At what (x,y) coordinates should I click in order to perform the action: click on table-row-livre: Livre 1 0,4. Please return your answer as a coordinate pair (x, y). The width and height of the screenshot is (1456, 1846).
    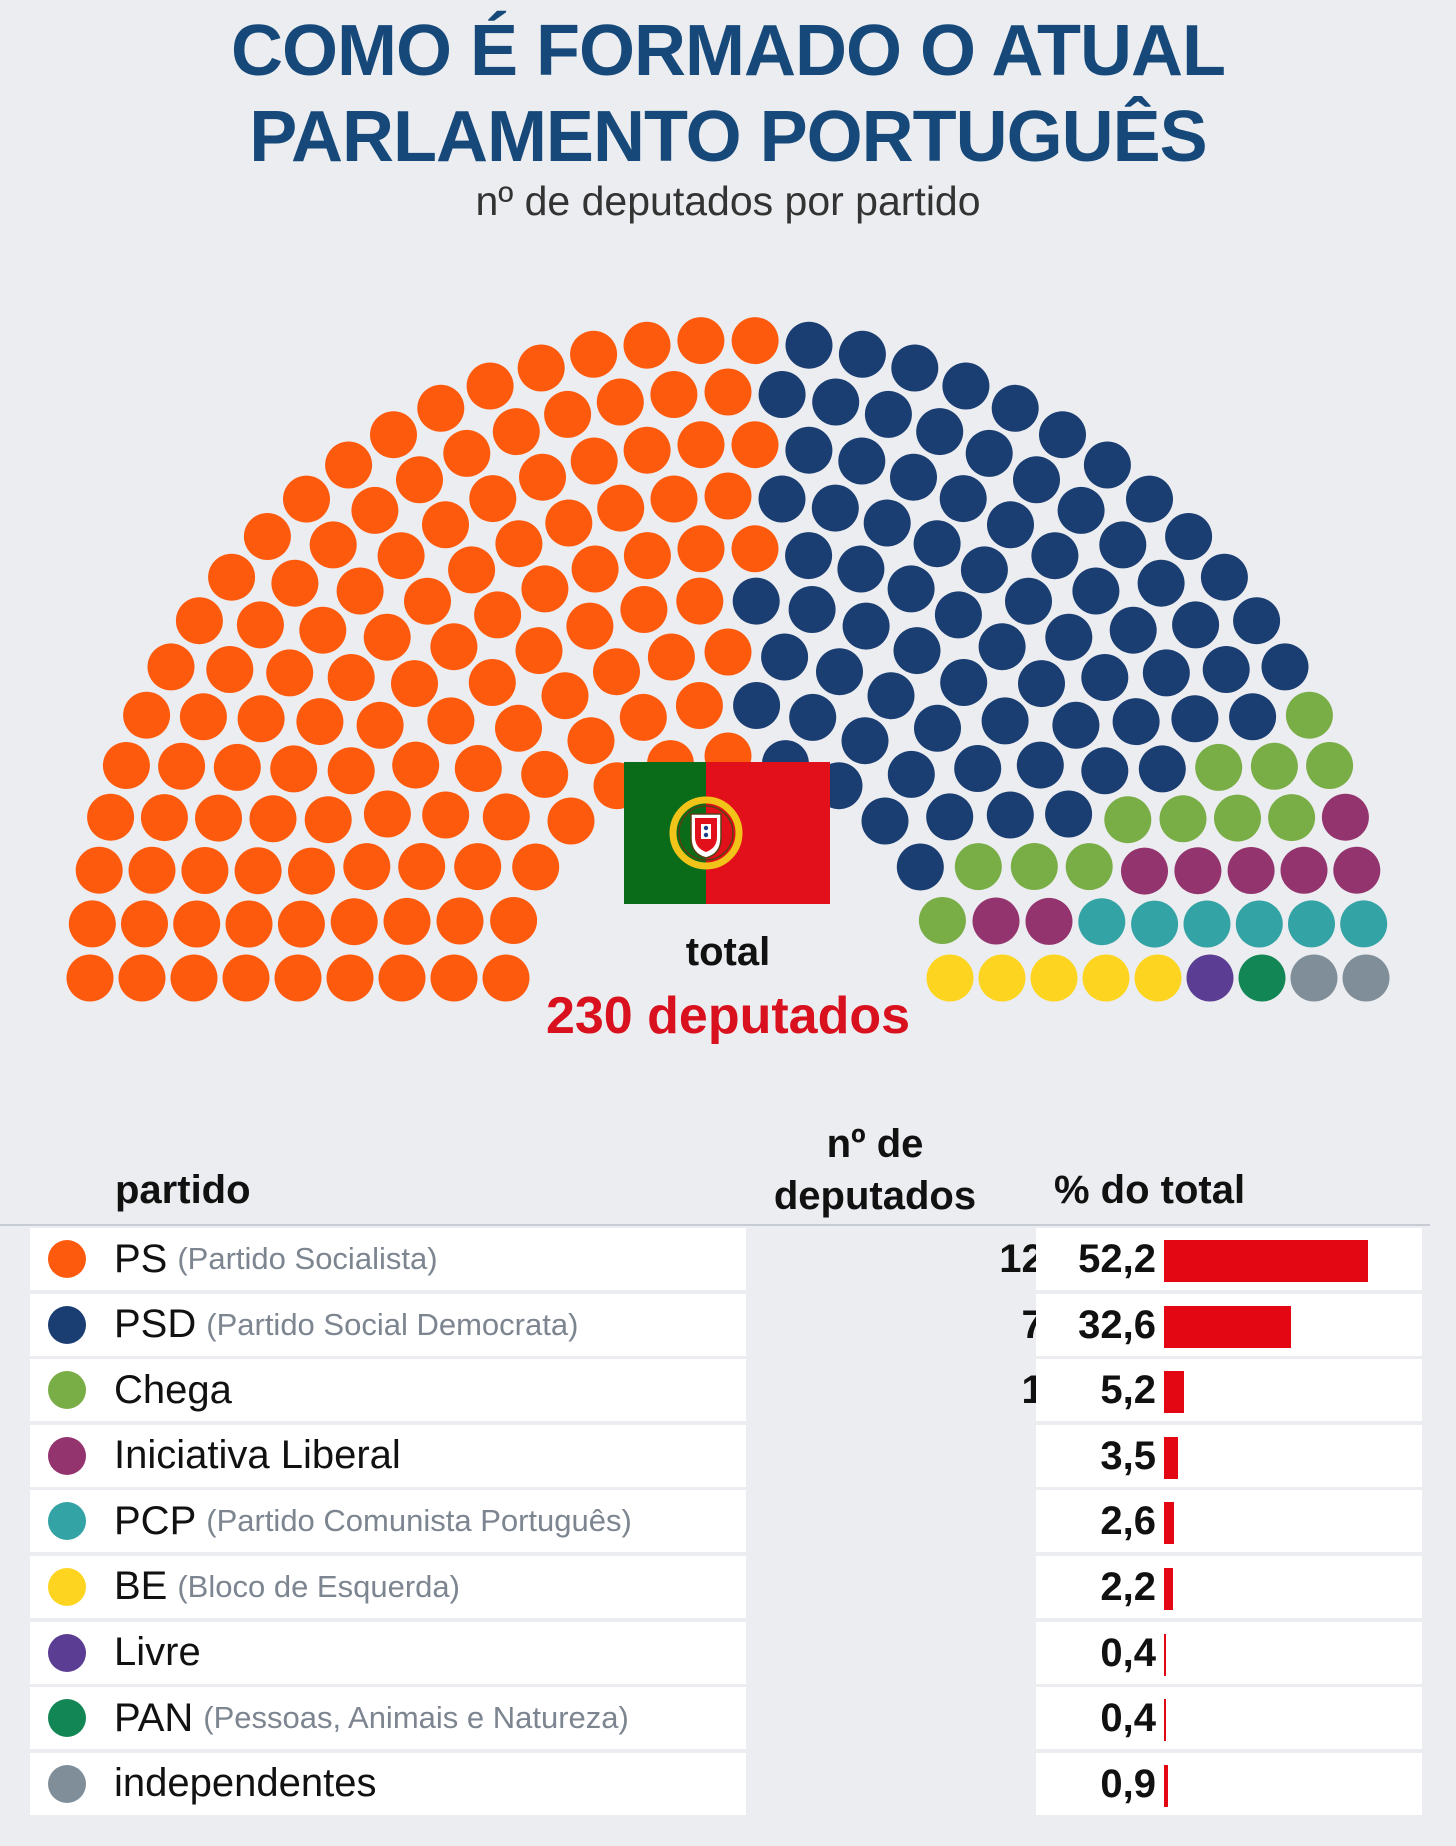
    Looking at the image, I should click on (726, 1652).